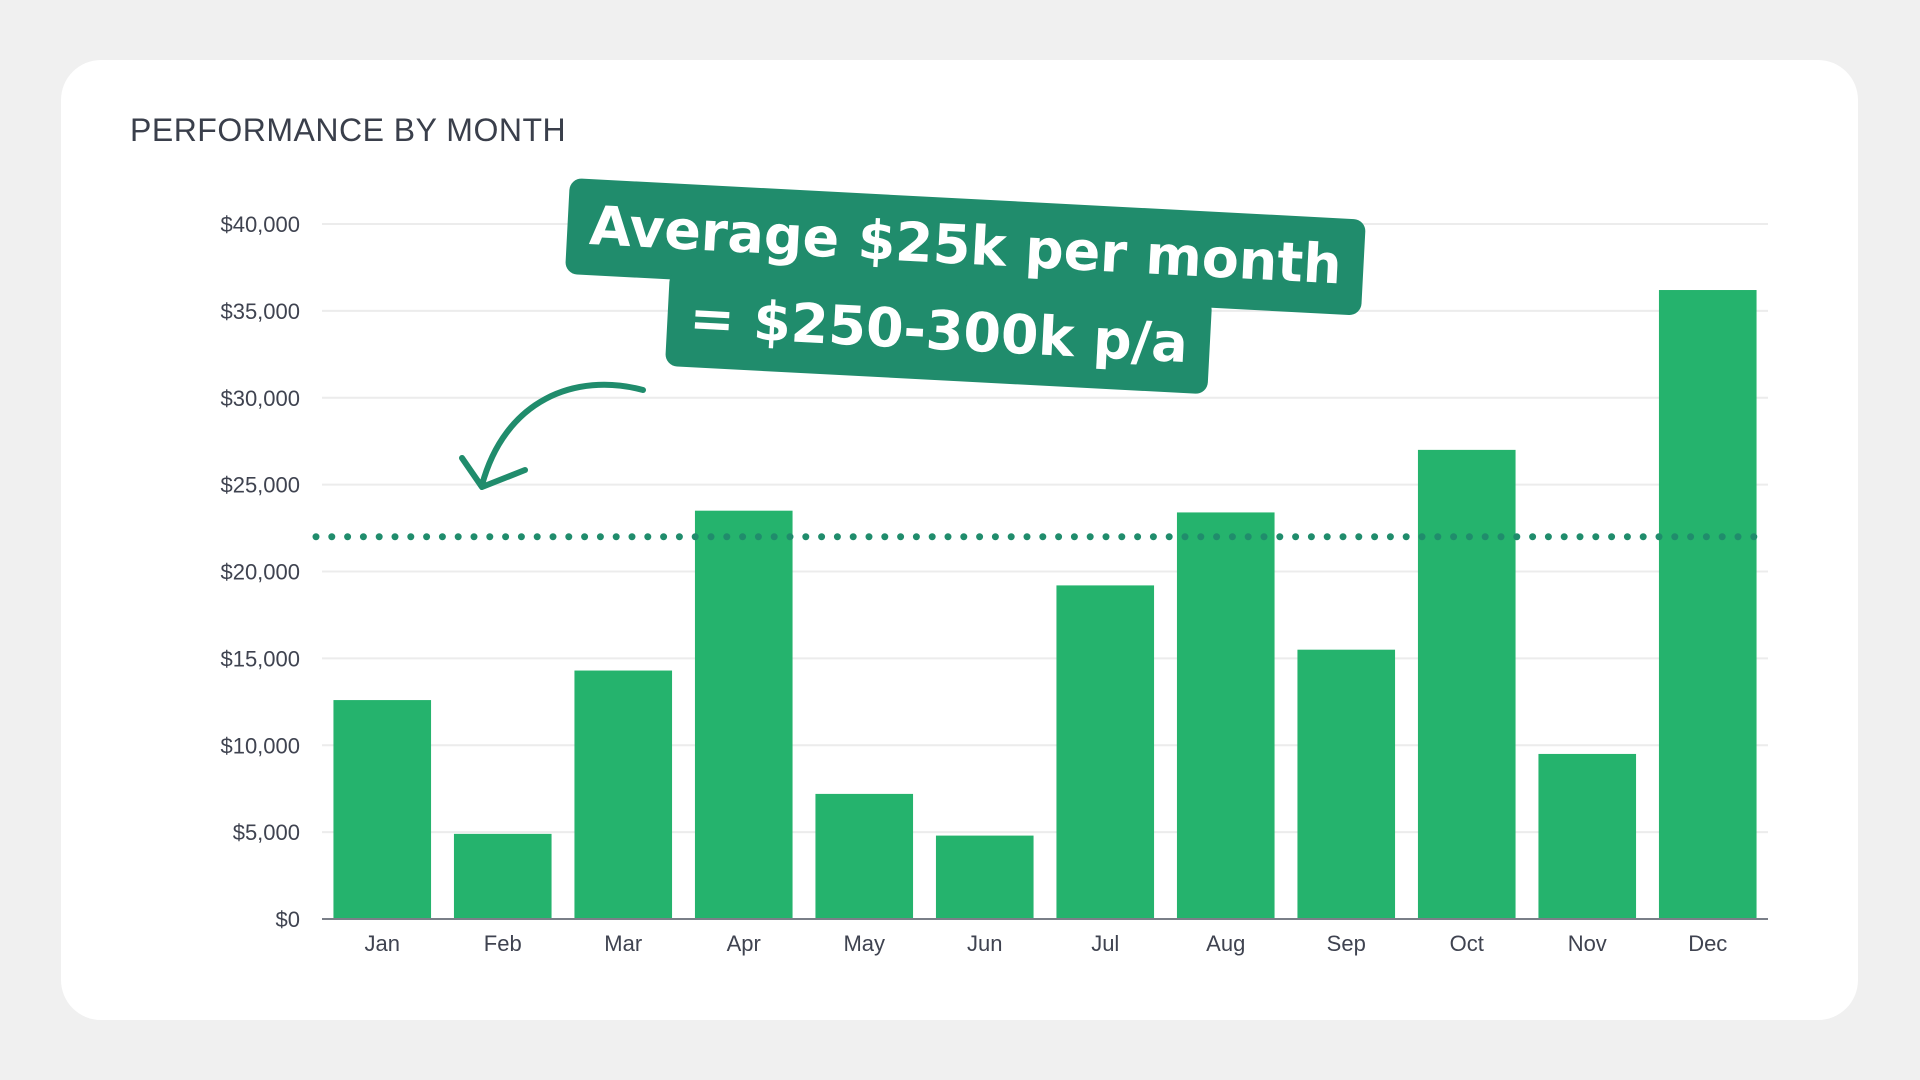  Describe the element at coordinates (1707, 943) in the screenshot. I see `x-tick-label: Dec` at that location.